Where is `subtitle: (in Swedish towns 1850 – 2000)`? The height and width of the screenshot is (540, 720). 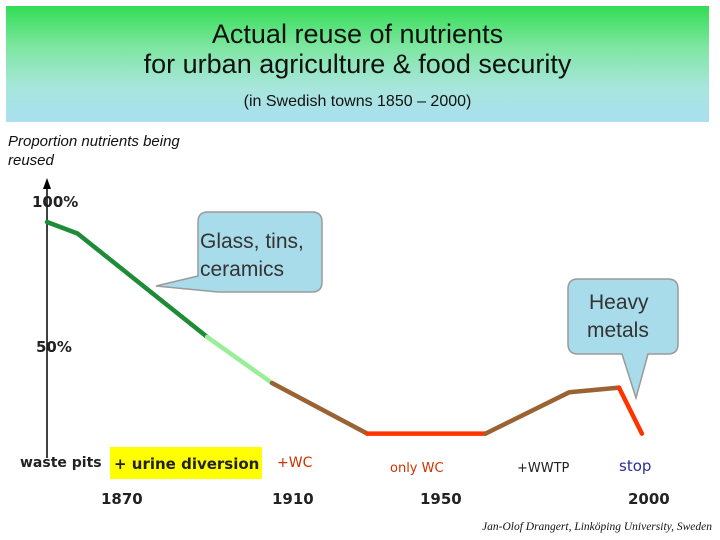
subtitle: (in Swedish towns 1850 – 2000) is located at coordinates (357, 101).